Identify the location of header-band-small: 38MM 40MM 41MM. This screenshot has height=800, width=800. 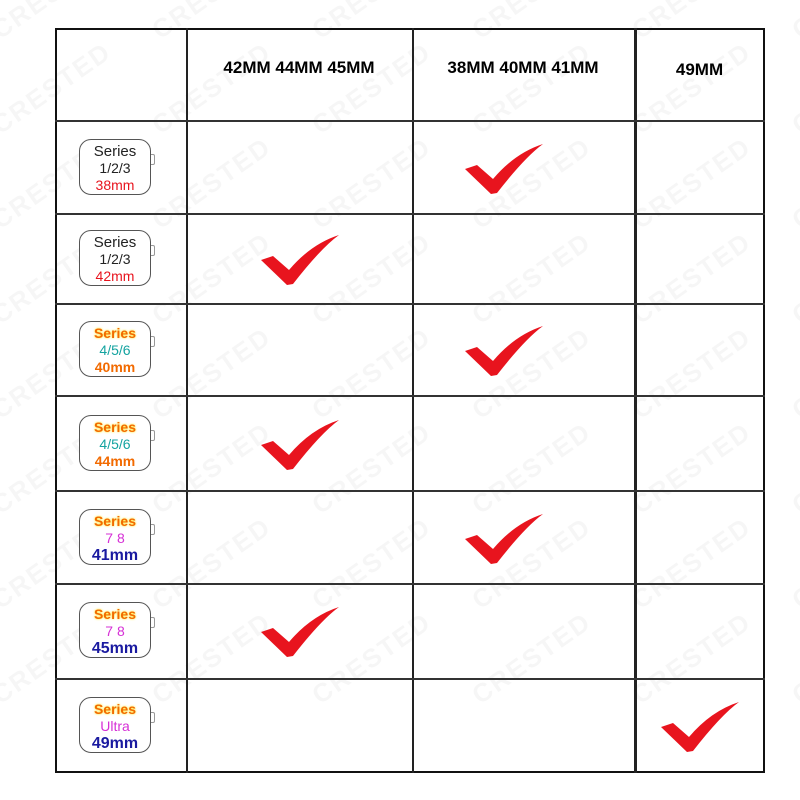
(523, 67).